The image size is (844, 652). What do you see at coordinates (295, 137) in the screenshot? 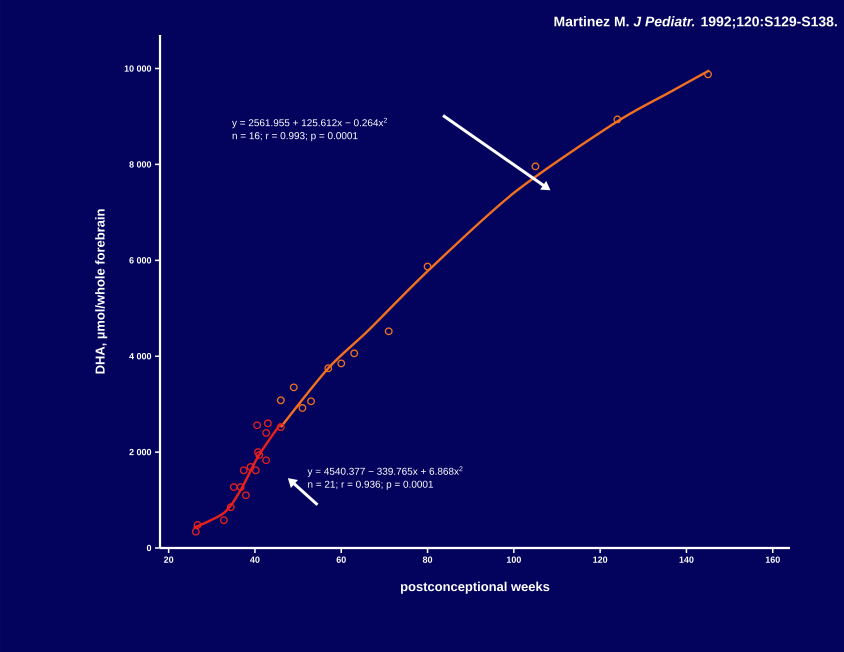
I see `annotation: n = 16; r = 0.993; p = 0.0001` at bounding box center [295, 137].